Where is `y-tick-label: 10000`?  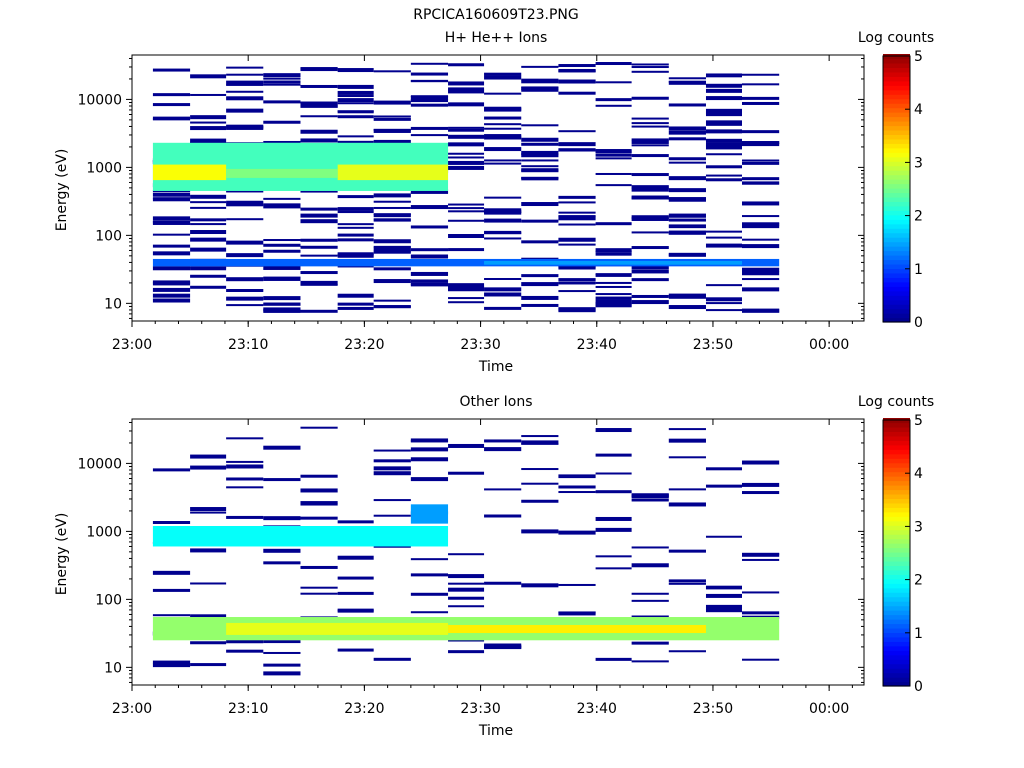
y-tick-label: 10000 is located at coordinates (99, 100).